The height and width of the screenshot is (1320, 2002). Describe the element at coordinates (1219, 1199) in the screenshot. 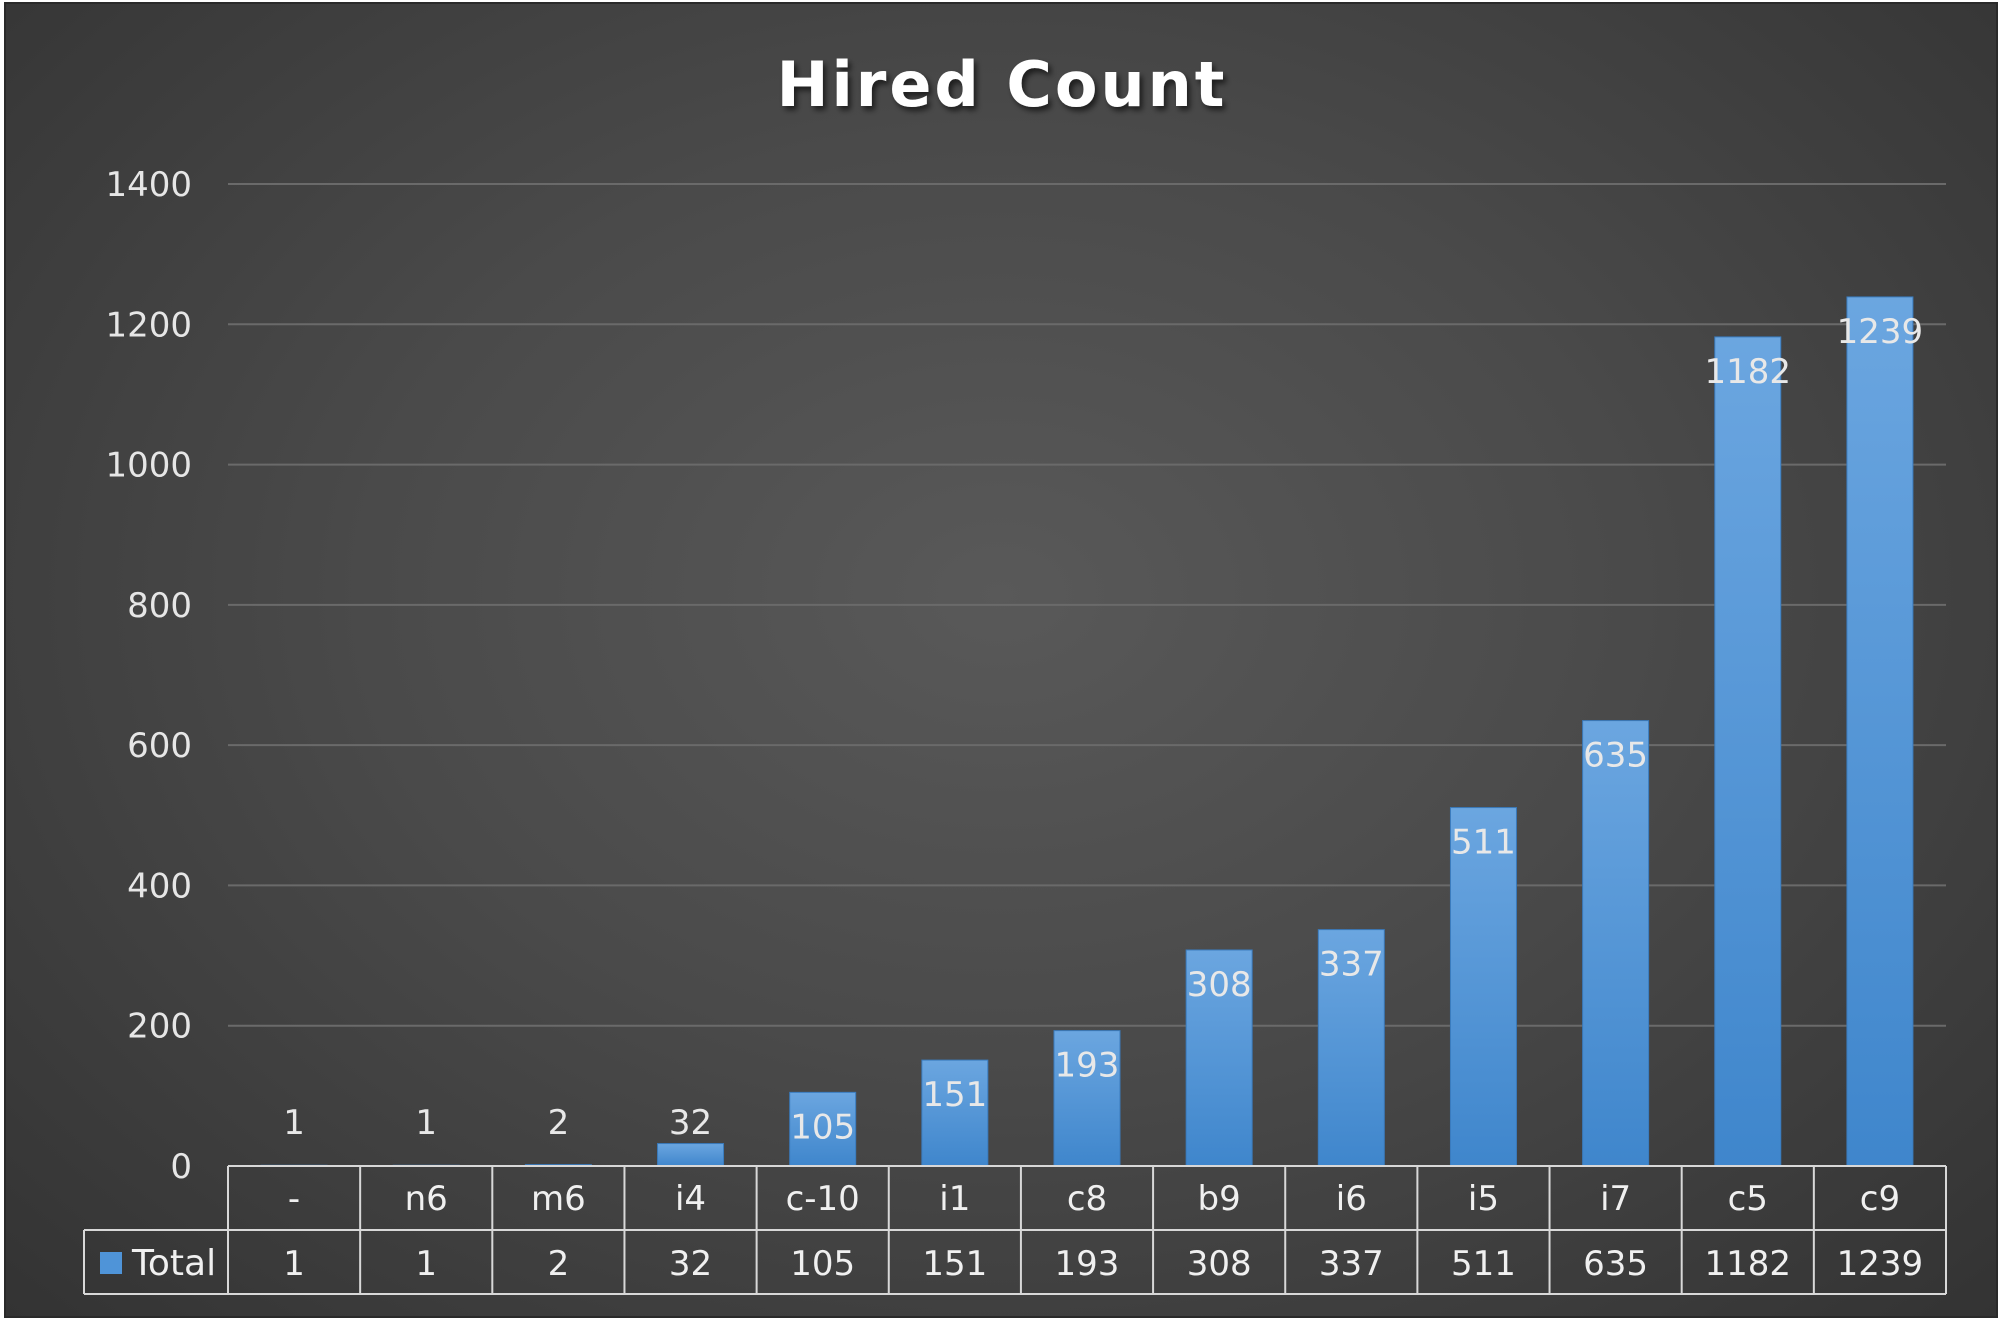

I see `category-label: b9` at that location.